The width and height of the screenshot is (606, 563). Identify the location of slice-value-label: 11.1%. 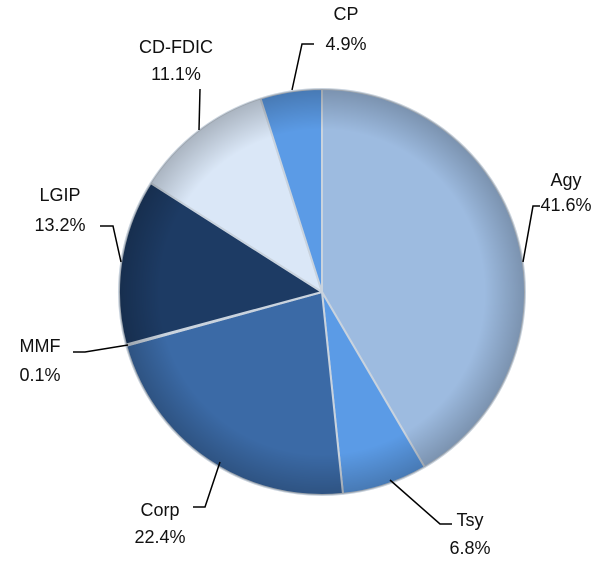
(176, 74).